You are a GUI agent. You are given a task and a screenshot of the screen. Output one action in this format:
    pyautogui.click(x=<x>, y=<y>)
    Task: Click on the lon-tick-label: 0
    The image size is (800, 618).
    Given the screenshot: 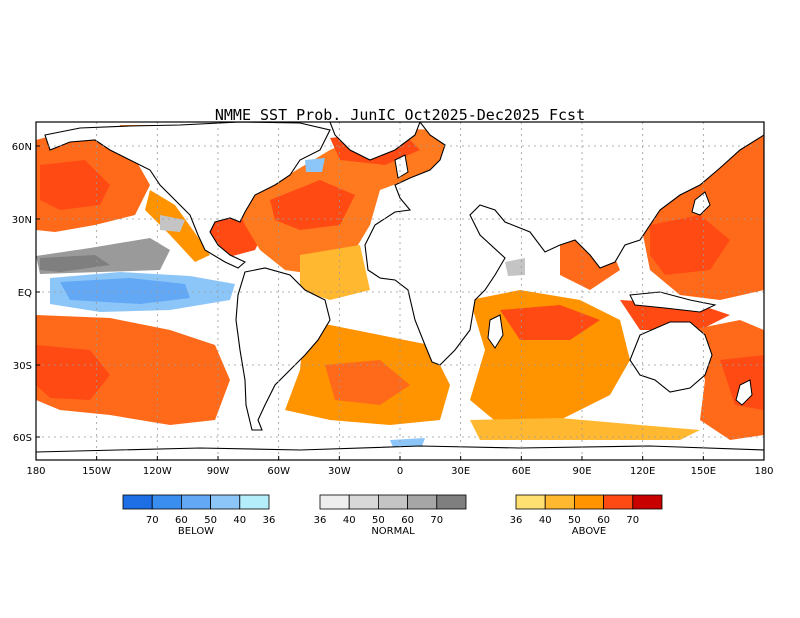 What is the action you would take?
    pyautogui.click(x=400, y=471)
    